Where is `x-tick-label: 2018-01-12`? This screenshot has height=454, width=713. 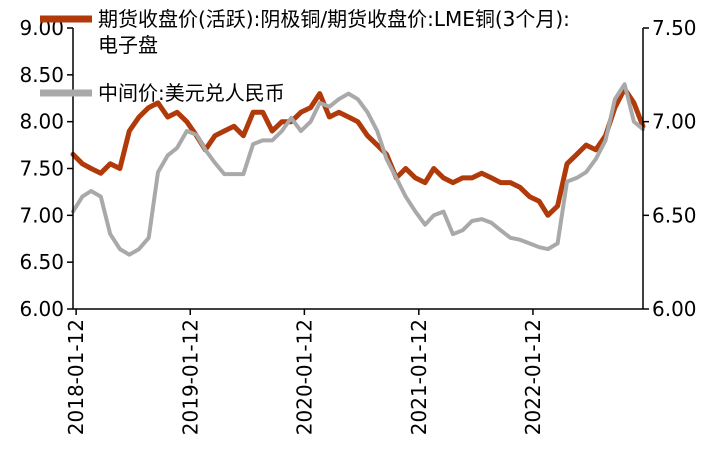
x-tick-label: 2018-01-12 is located at coordinates (76, 377).